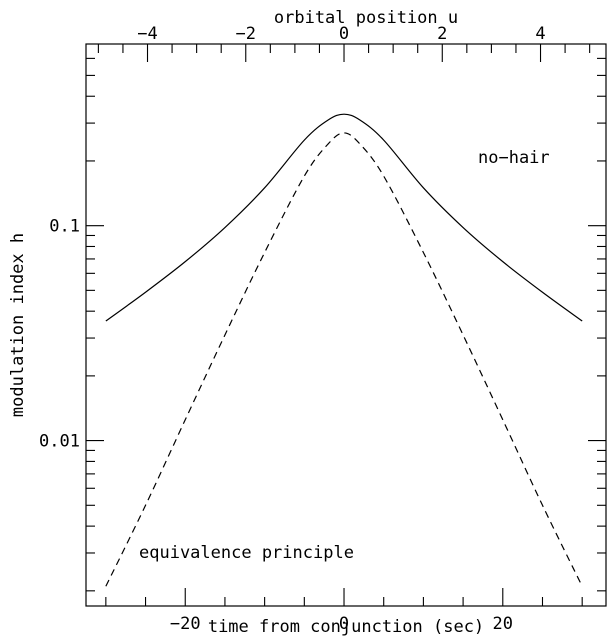  Describe the element at coordinates (64, 227) in the screenshot. I see `y-tick-label: 0.1` at that location.